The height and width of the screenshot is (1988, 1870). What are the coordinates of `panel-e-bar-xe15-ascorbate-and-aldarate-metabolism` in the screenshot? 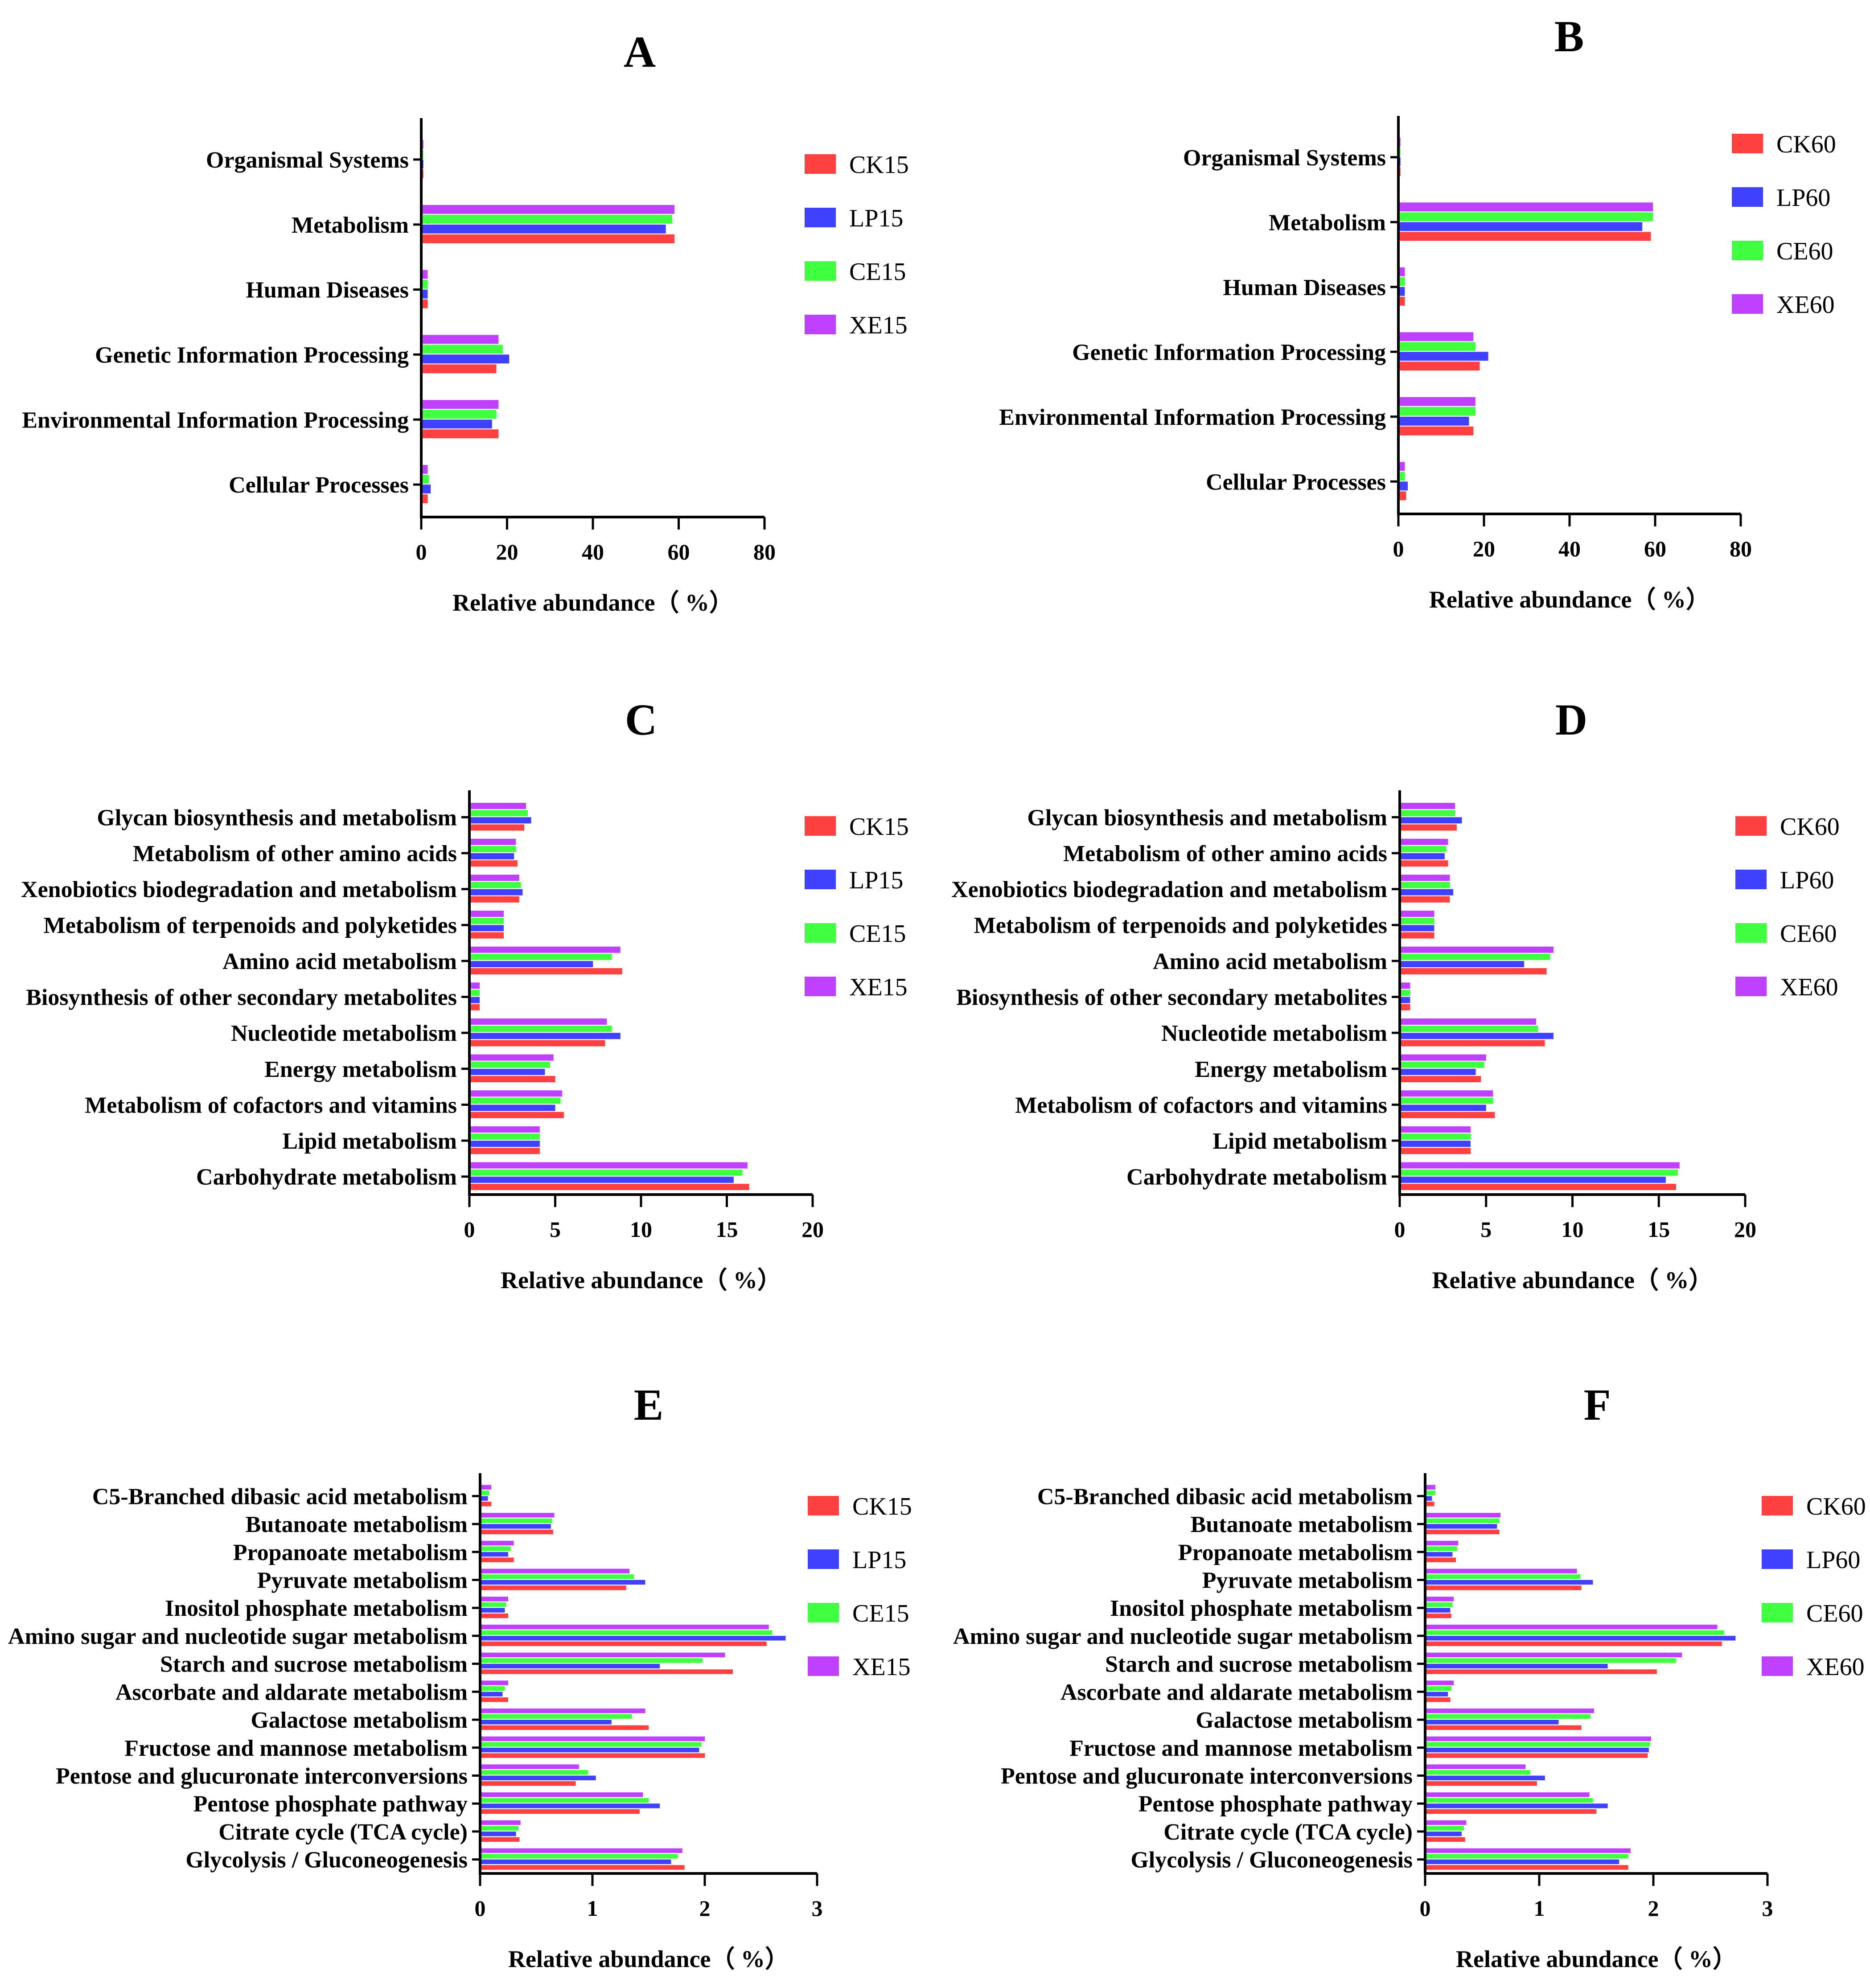 It's located at (494, 1682).